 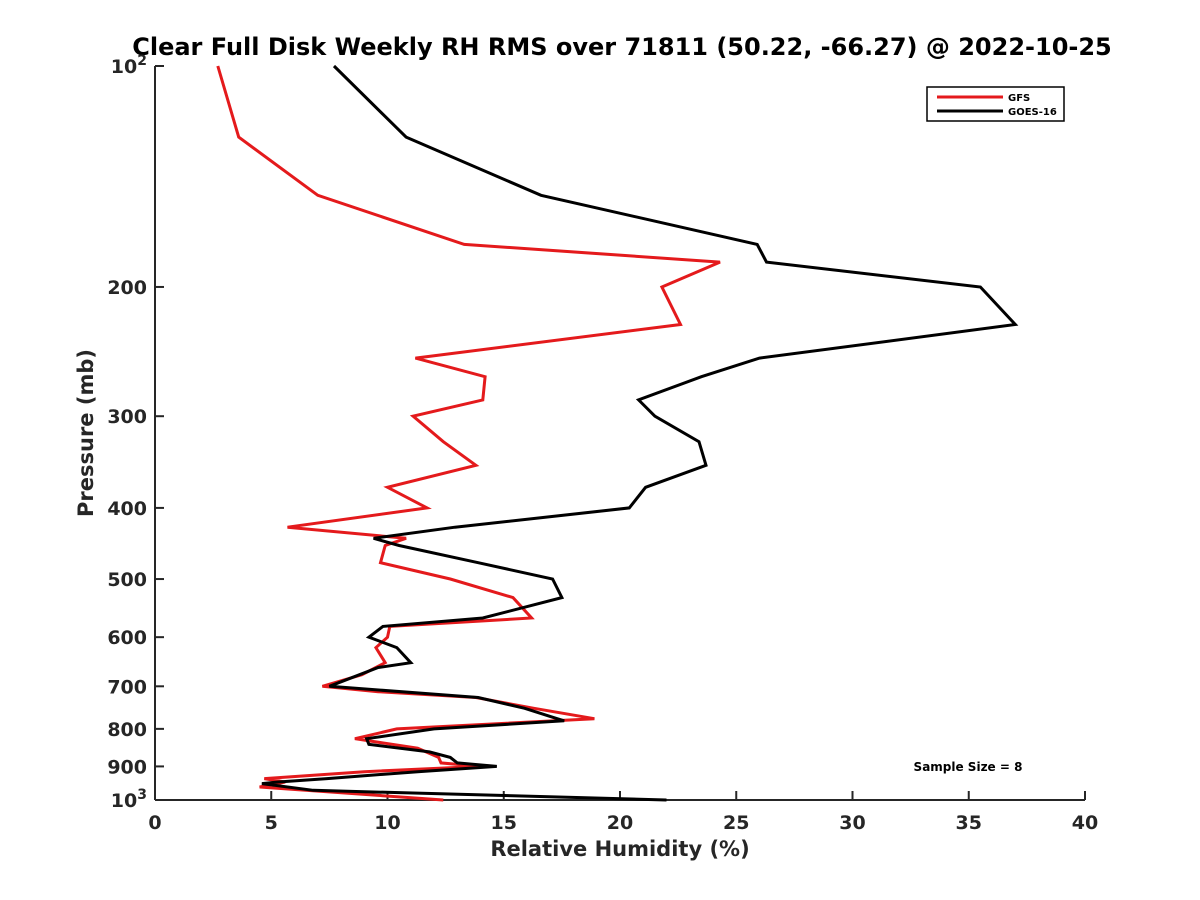 I want to click on legend: GFS GOES-16, so click(x=995, y=104).